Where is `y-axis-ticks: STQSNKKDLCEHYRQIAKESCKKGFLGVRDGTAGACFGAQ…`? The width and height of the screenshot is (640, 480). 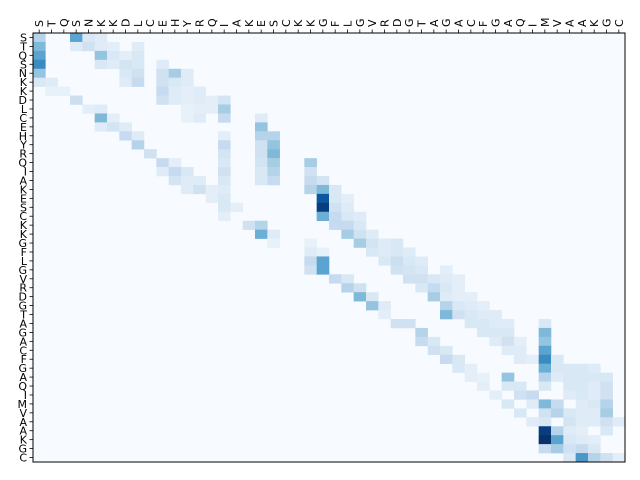 y-axis-ticks: STQSNKKDLCEHYRQIAKESCKKGFLGVRDGTAGACFGAQ… is located at coordinates (25, 248).